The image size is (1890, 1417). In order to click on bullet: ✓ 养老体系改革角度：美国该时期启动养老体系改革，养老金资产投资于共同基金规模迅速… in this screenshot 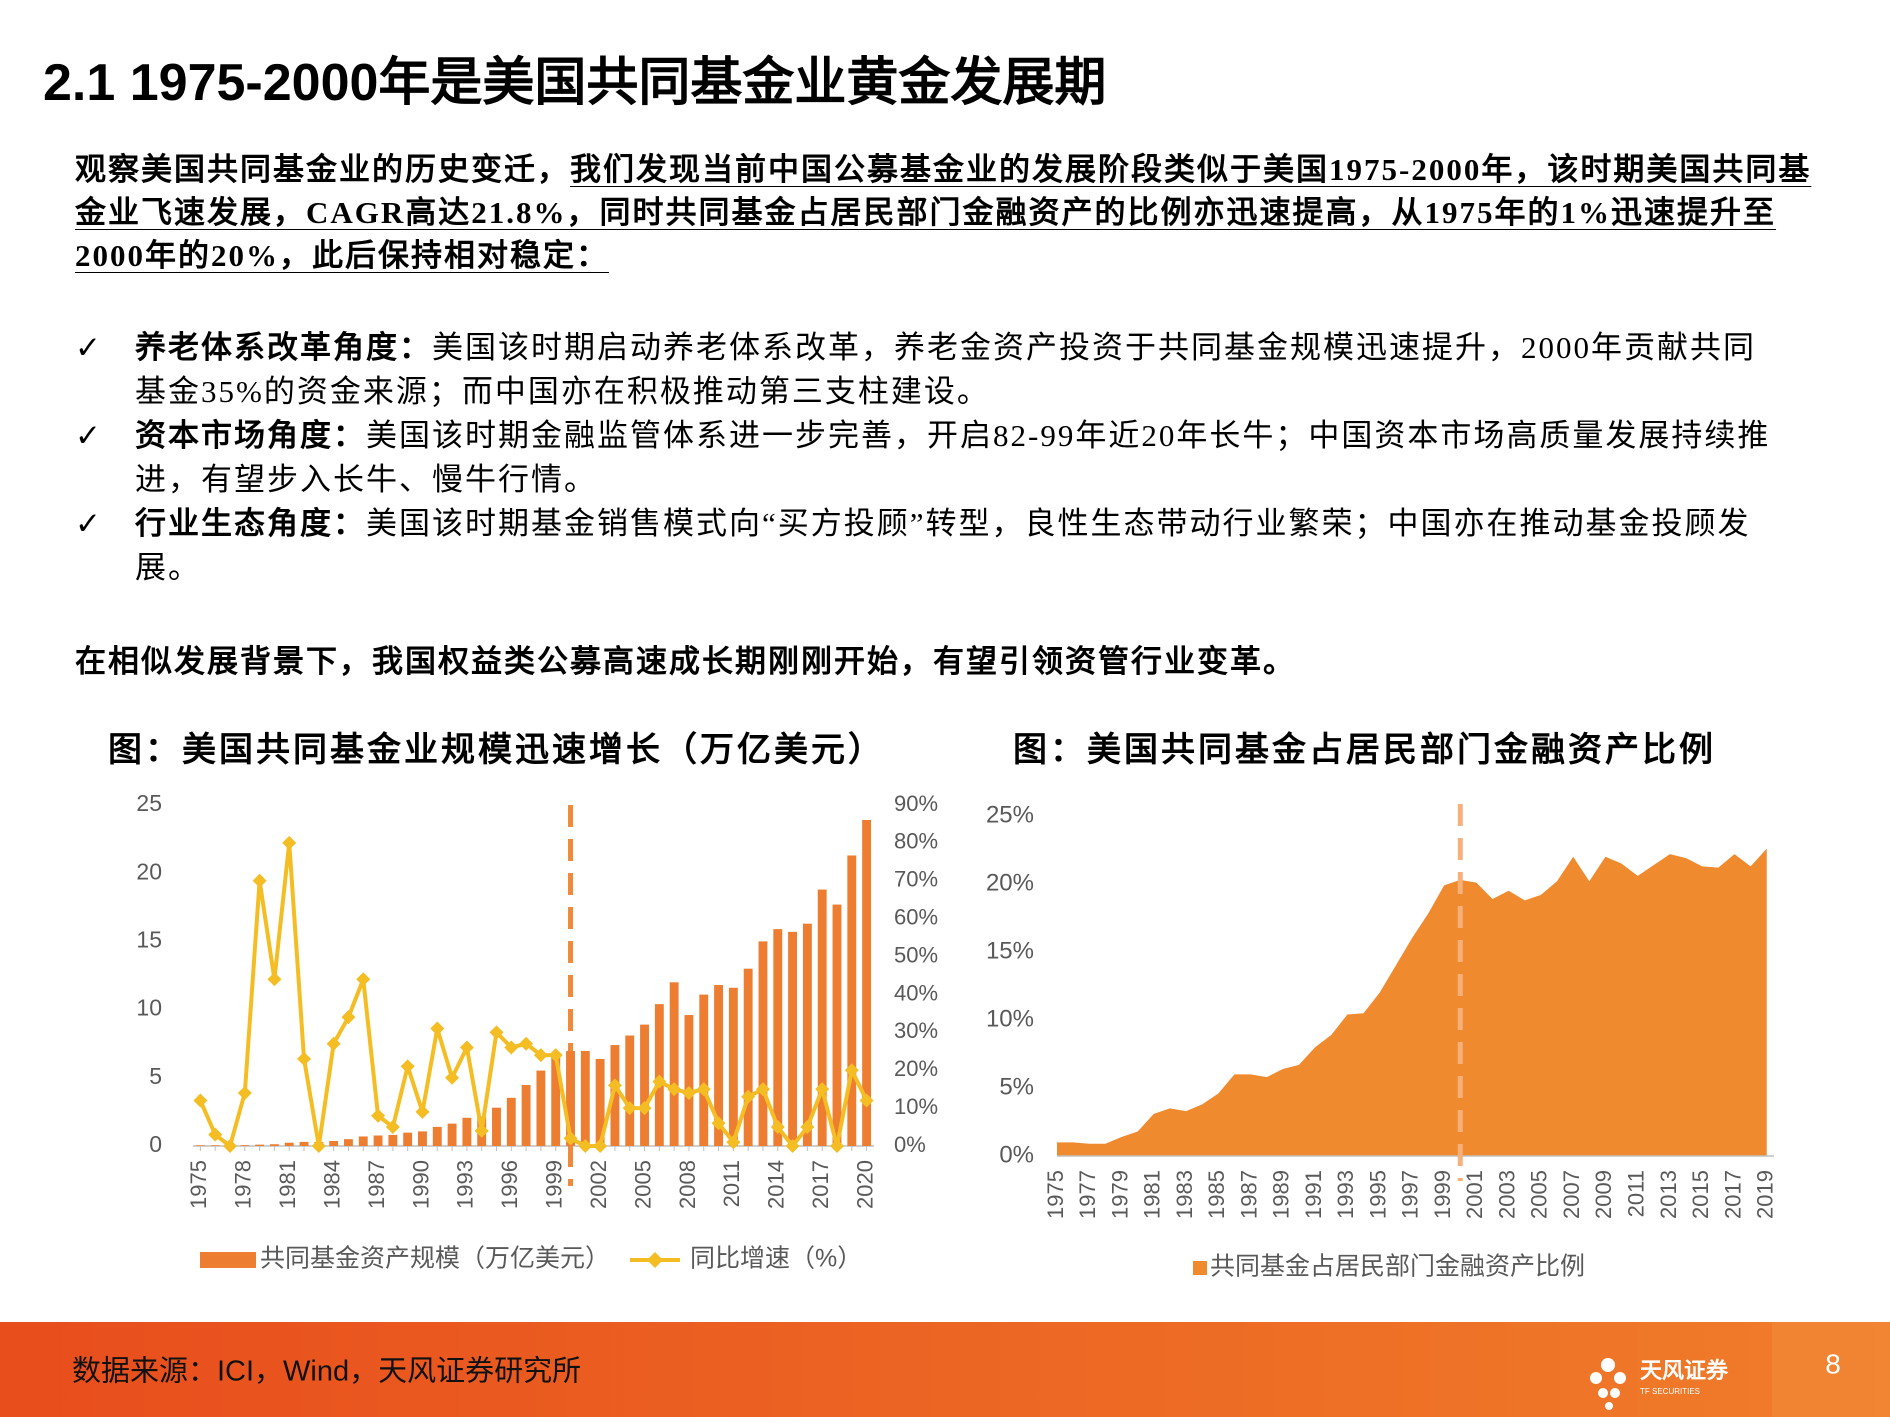, I will do `click(930, 370)`.